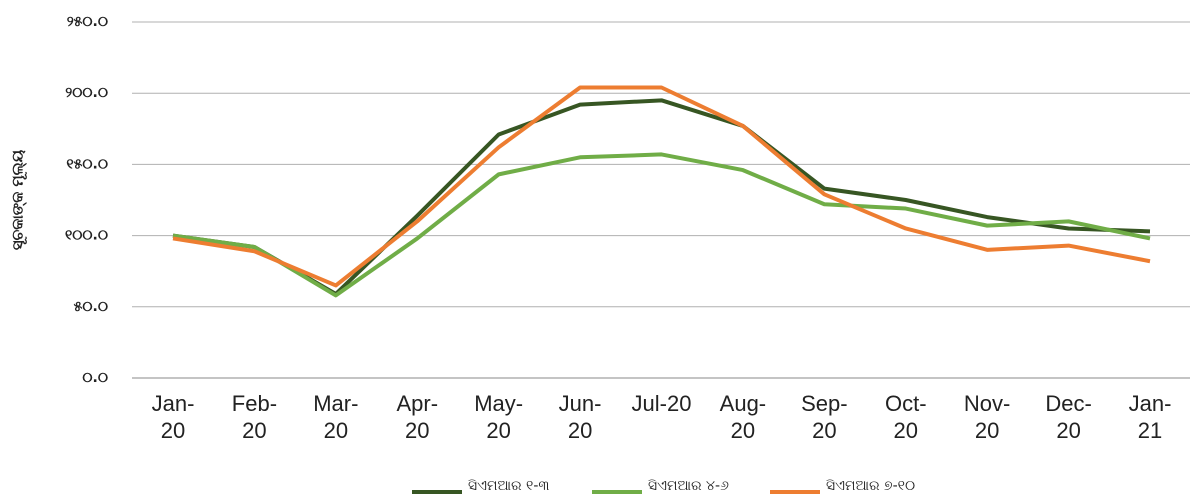  Describe the element at coordinates (173, 417) in the screenshot. I see `x-tick-label: Jan-20` at that location.